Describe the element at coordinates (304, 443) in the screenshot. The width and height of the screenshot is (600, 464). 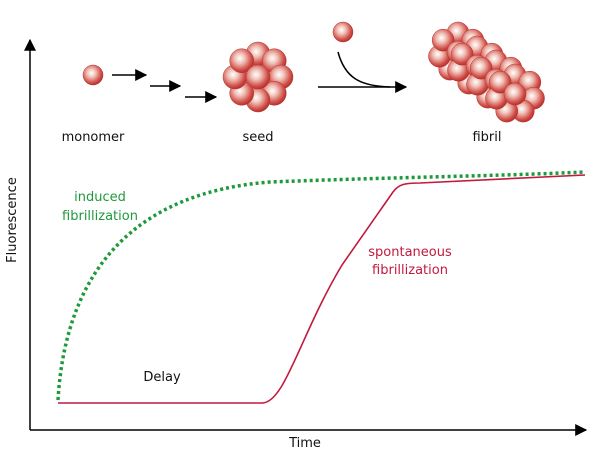
I see `x-axis-label: Time` at that location.